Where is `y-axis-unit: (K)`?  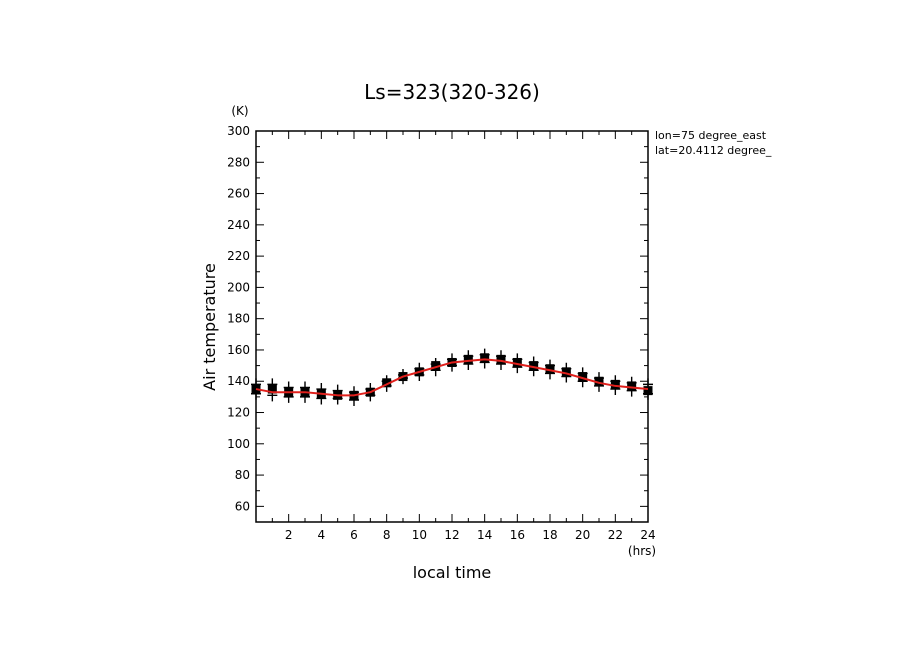 y-axis-unit: (K) is located at coordinates (239, 111).